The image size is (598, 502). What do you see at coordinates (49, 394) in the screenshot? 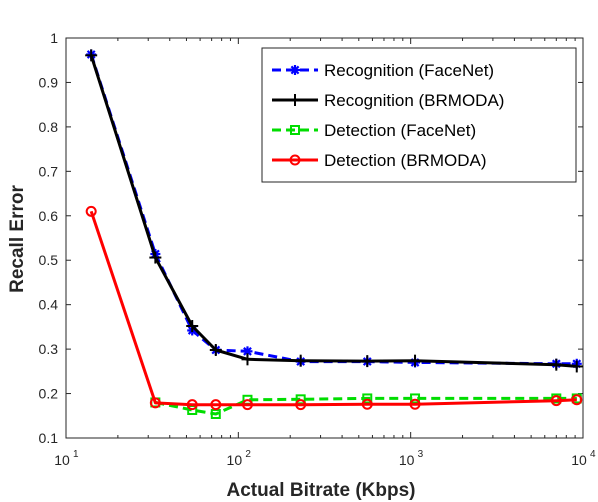
I see `y-tick-label: 0.2` at bounding box center [49, 394].